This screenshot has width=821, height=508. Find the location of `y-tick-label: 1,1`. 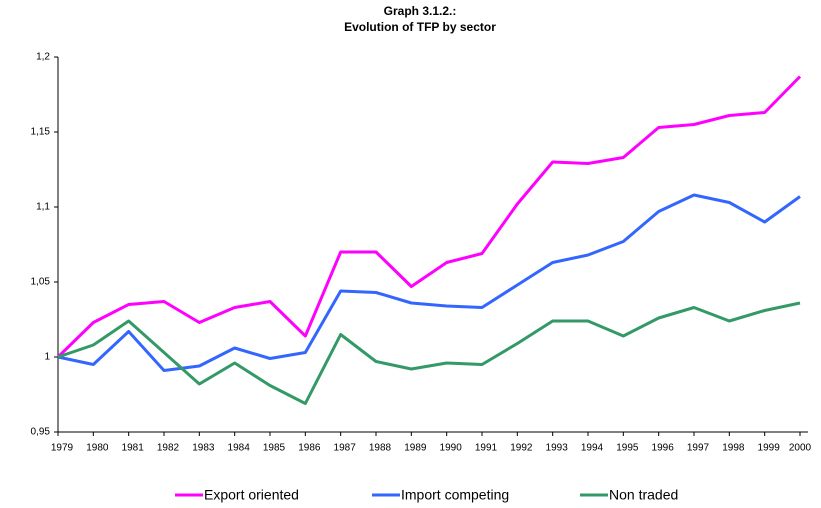

y-tick-label: 1,1 is located at coordinates (43, 207).